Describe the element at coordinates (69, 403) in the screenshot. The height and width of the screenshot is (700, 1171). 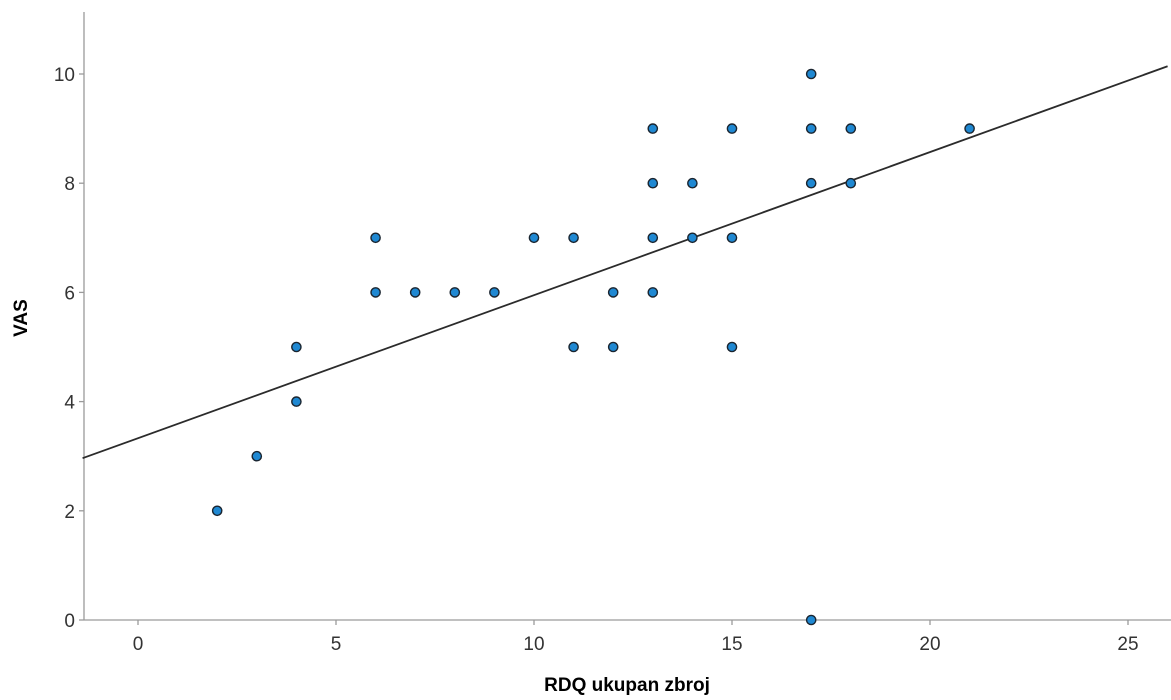
I see `y-tick-label: 4` at that location.